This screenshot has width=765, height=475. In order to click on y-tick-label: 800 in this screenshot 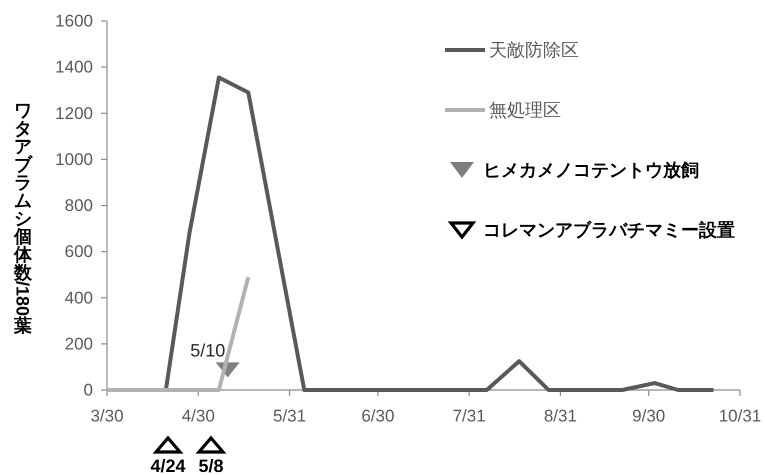, I will do `click(78, 205)`.